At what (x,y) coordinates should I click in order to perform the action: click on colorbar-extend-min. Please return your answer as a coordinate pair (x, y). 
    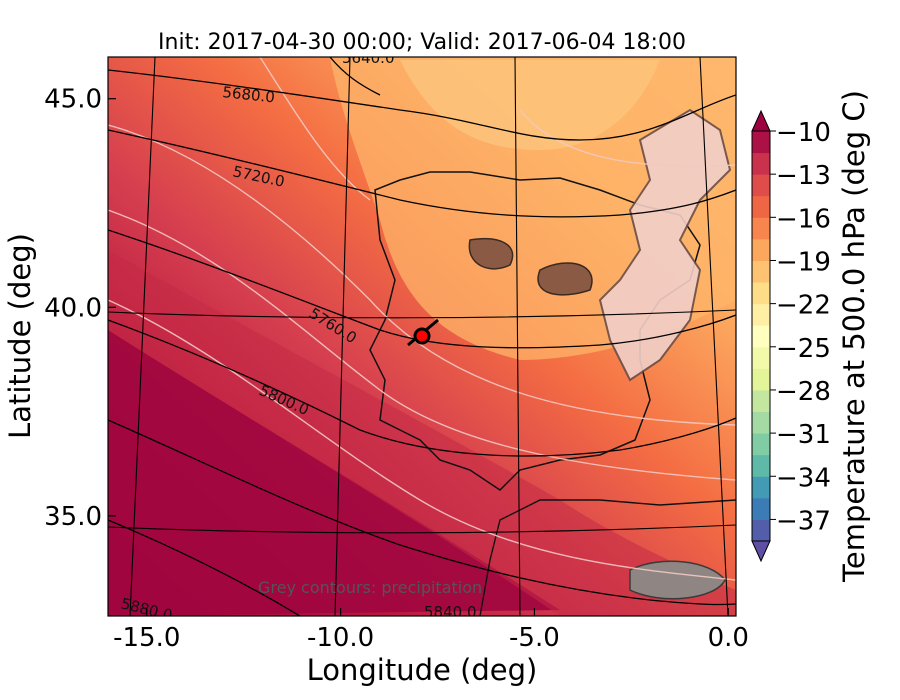
    Looking at the image, I should click on (761, 551).